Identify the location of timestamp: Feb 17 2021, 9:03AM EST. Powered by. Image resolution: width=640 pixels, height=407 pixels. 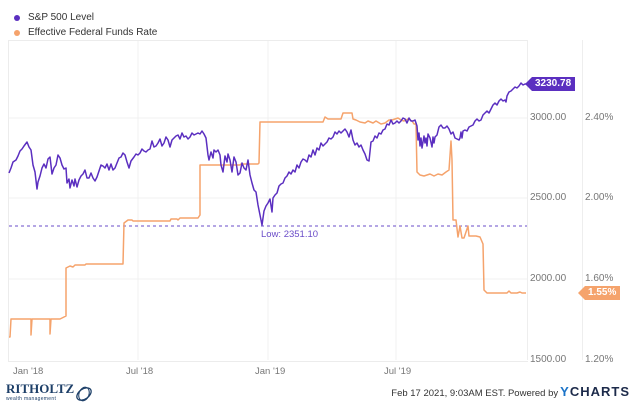
(475, 393).